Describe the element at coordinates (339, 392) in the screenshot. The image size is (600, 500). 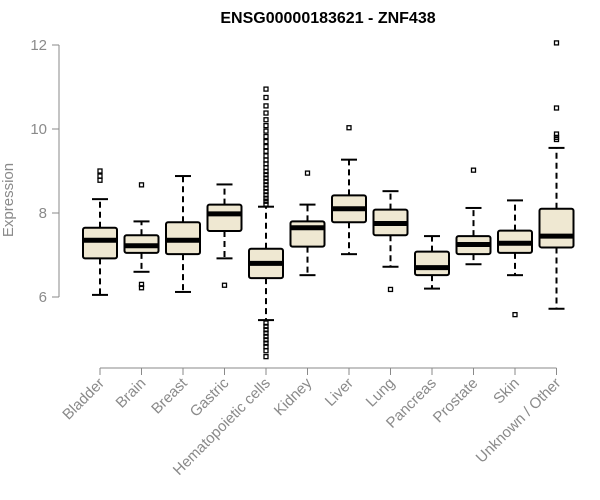
I see `x-tick-label: Liver` at that location.